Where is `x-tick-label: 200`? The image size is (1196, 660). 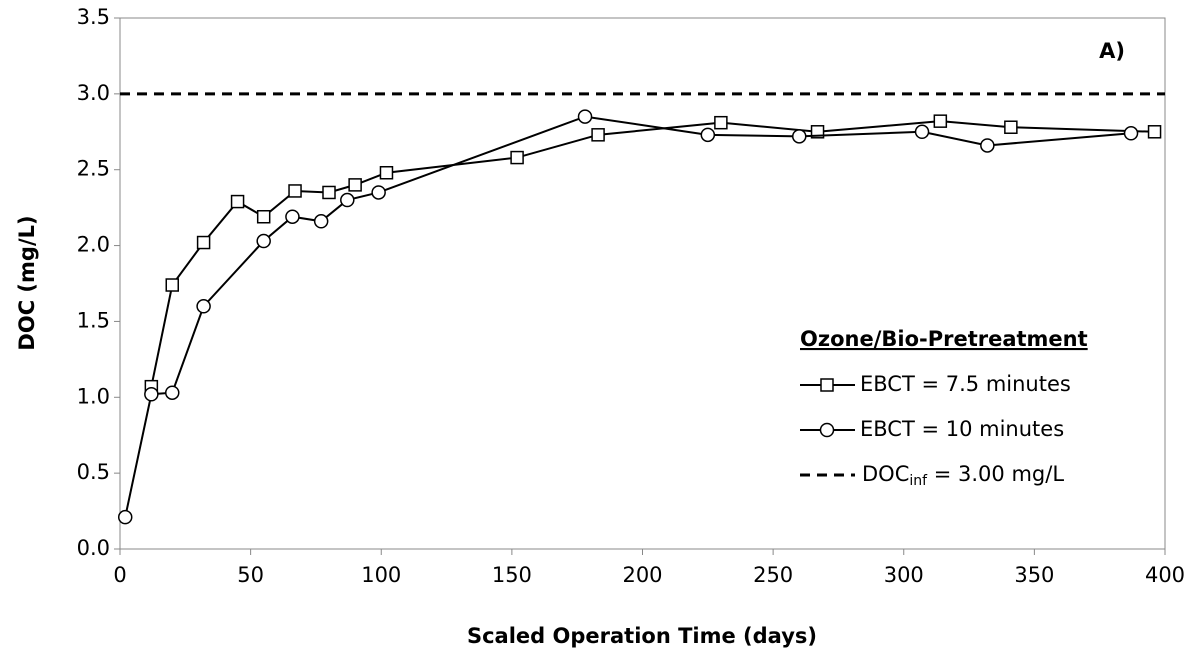 x-tick-label: 200 is located at coordinates (642, 575).